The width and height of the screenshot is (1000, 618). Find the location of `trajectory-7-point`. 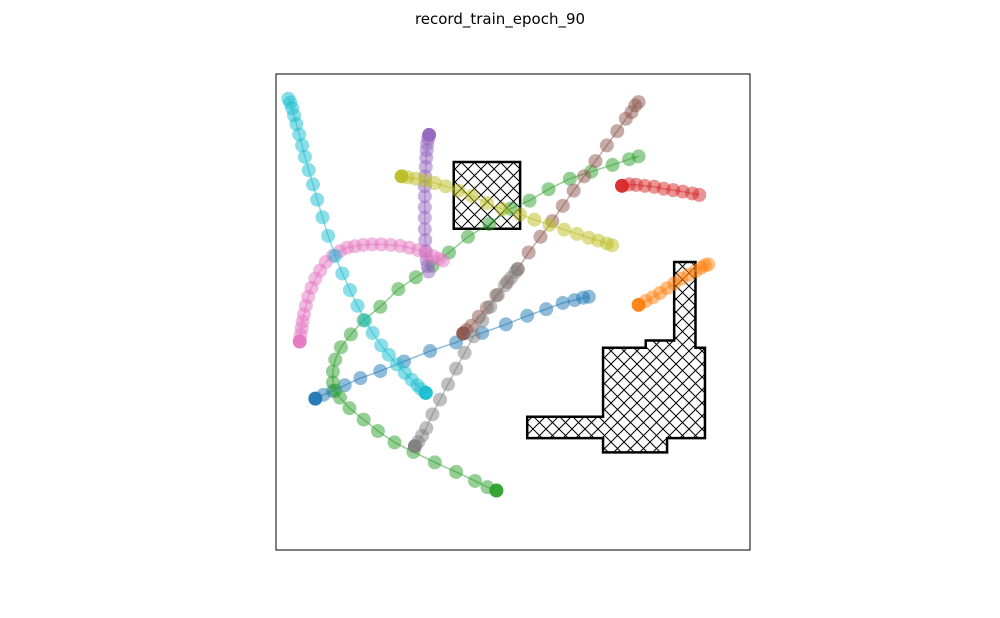

trajectory-7-point is located at coordinates (442, 260).